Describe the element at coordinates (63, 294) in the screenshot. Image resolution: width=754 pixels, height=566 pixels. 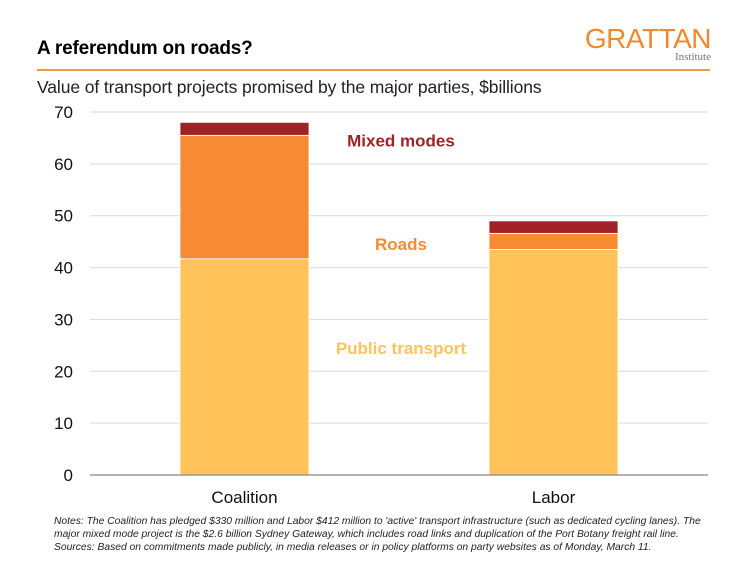
I see `y-axis-ticks: 0 10 20 30 40 50 60 70` at that location.